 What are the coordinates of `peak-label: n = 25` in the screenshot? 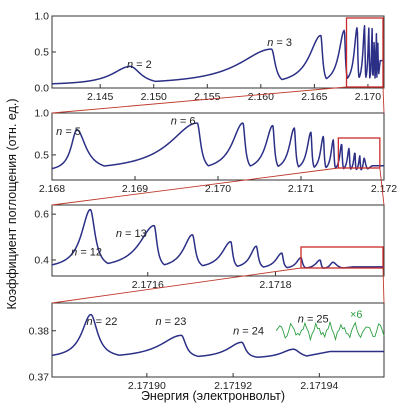 It's located at (313, 319).